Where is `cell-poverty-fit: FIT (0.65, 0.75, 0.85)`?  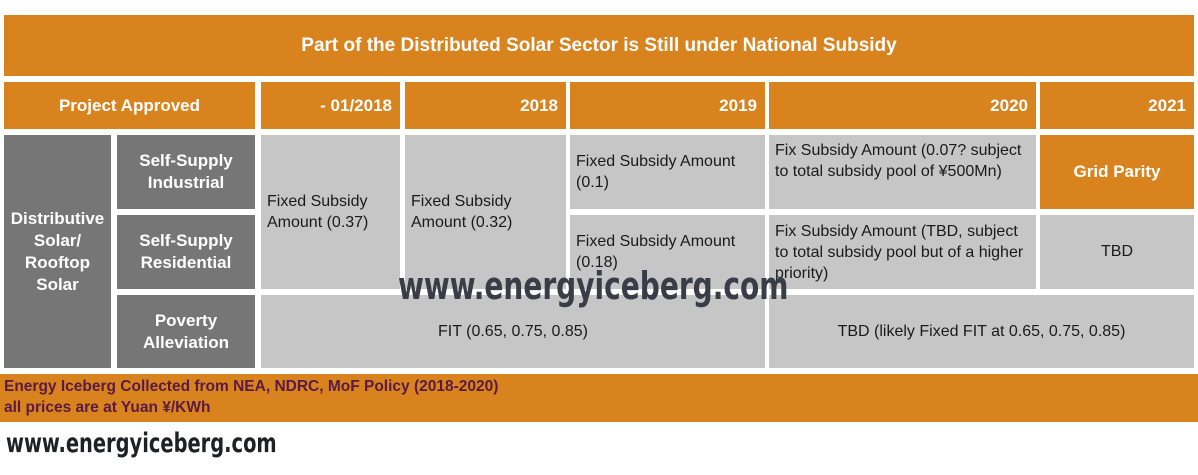 cell-poverty-fit: FIT (0.65, 0.75, 0.85) is located at coordinates (513, 331).